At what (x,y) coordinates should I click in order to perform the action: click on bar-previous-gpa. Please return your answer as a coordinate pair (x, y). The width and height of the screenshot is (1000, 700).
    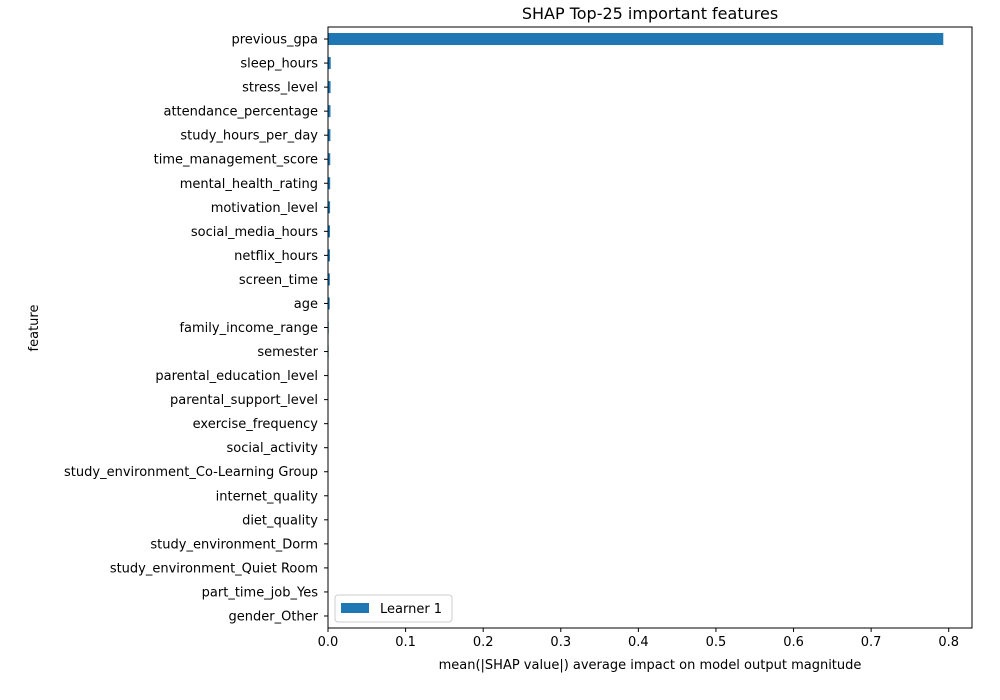
    Looking at the image, I should click on (636, 39).